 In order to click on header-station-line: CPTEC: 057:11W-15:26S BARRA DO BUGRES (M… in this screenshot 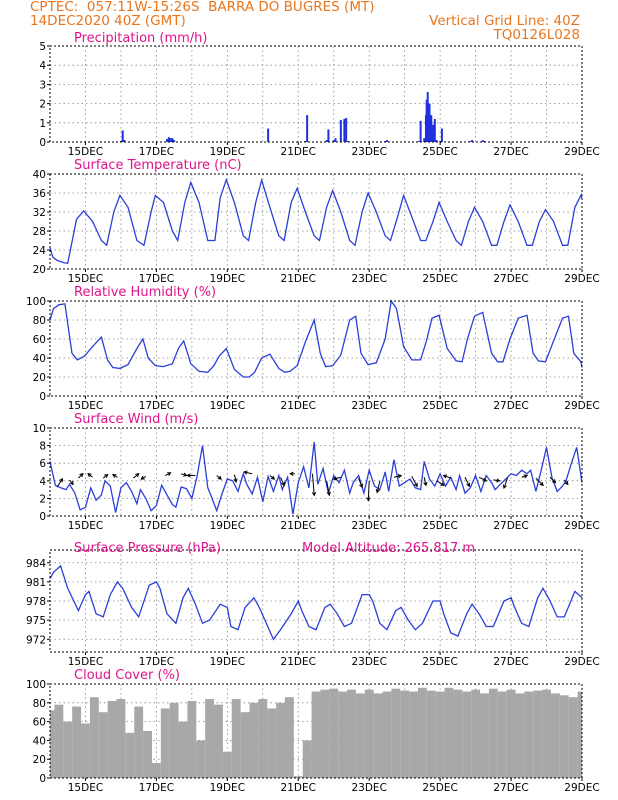, I will do `click(202, 7)`.